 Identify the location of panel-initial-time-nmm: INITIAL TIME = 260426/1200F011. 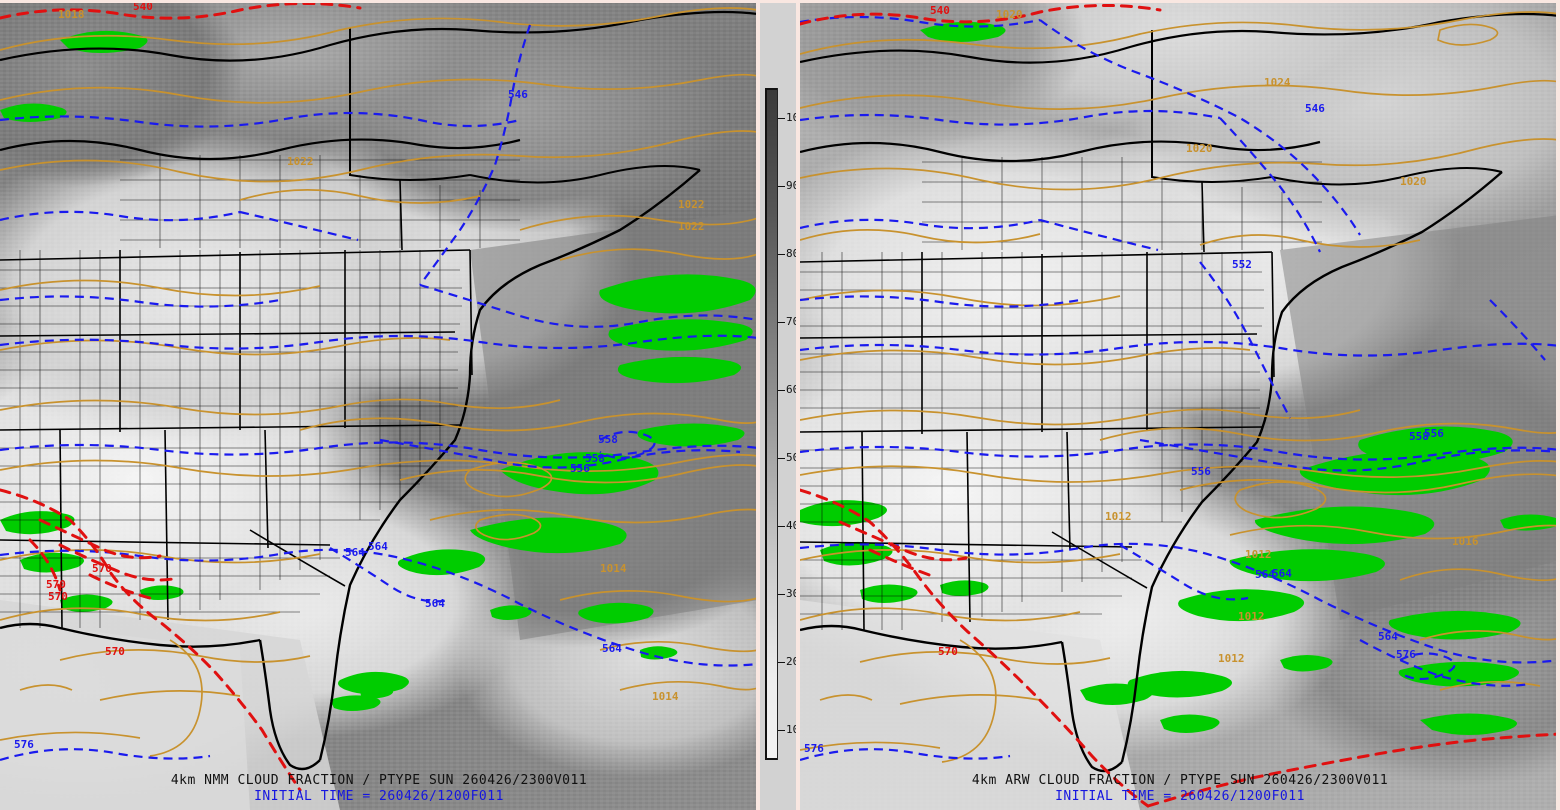
(379, 796).